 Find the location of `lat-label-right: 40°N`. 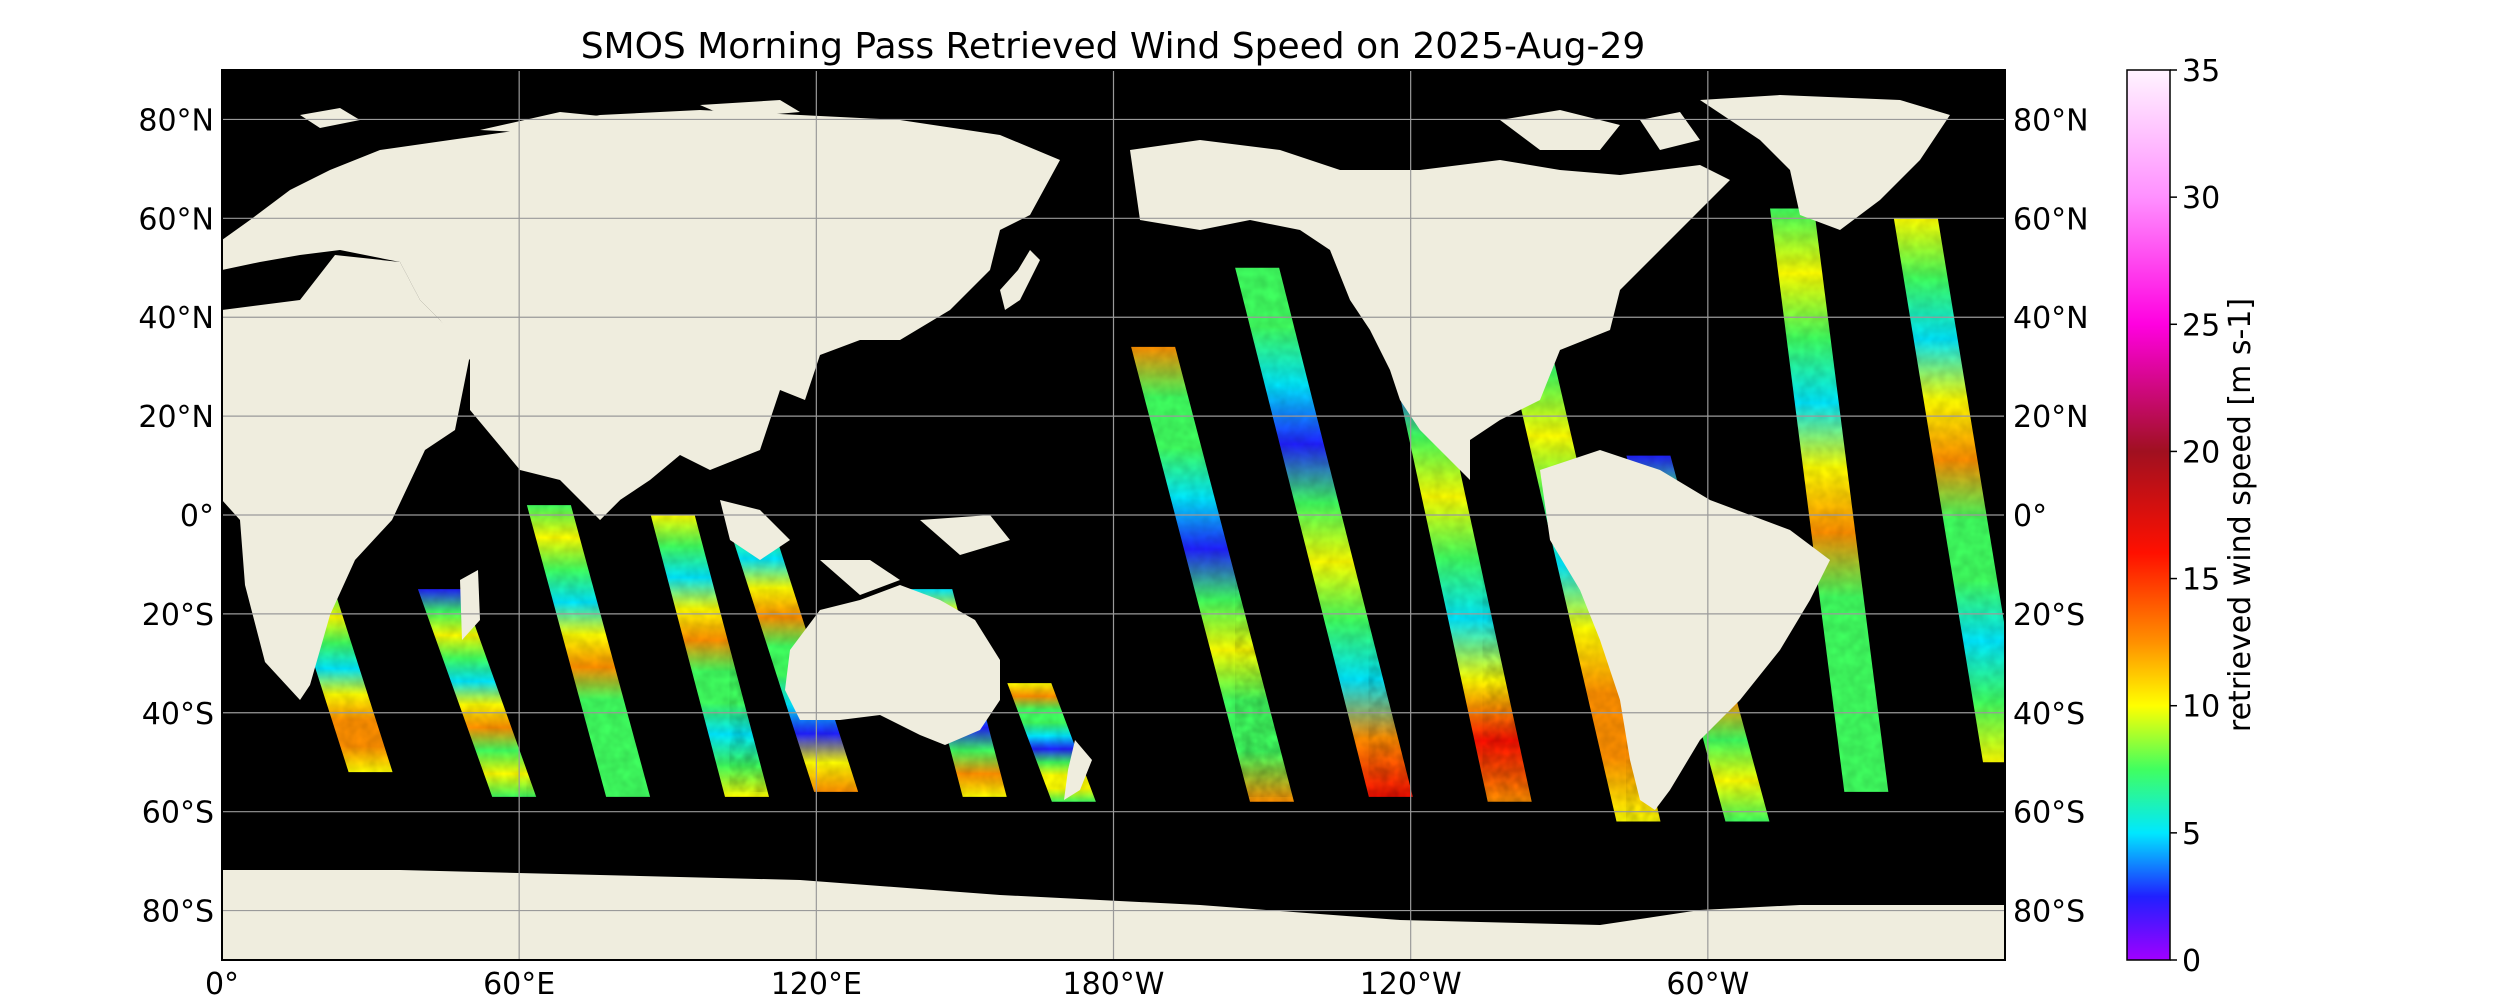

lat-label-right: 40°N is located at coordinates (2051, 318).